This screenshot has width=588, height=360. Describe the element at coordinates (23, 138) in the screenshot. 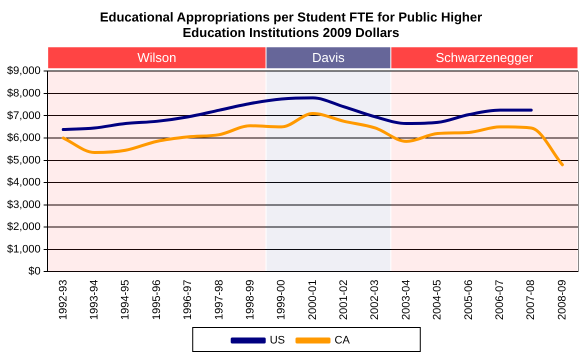

I see `y-tick-label: $6,000` at that location.